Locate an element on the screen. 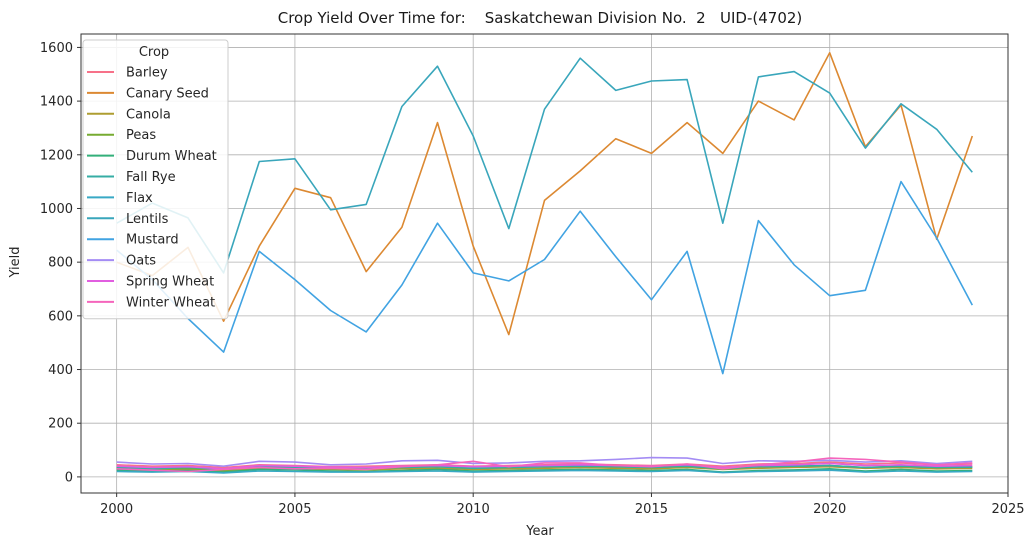 This screenshot has width=1024, height=547. series-line-oats is located at coordinates (544, 462).